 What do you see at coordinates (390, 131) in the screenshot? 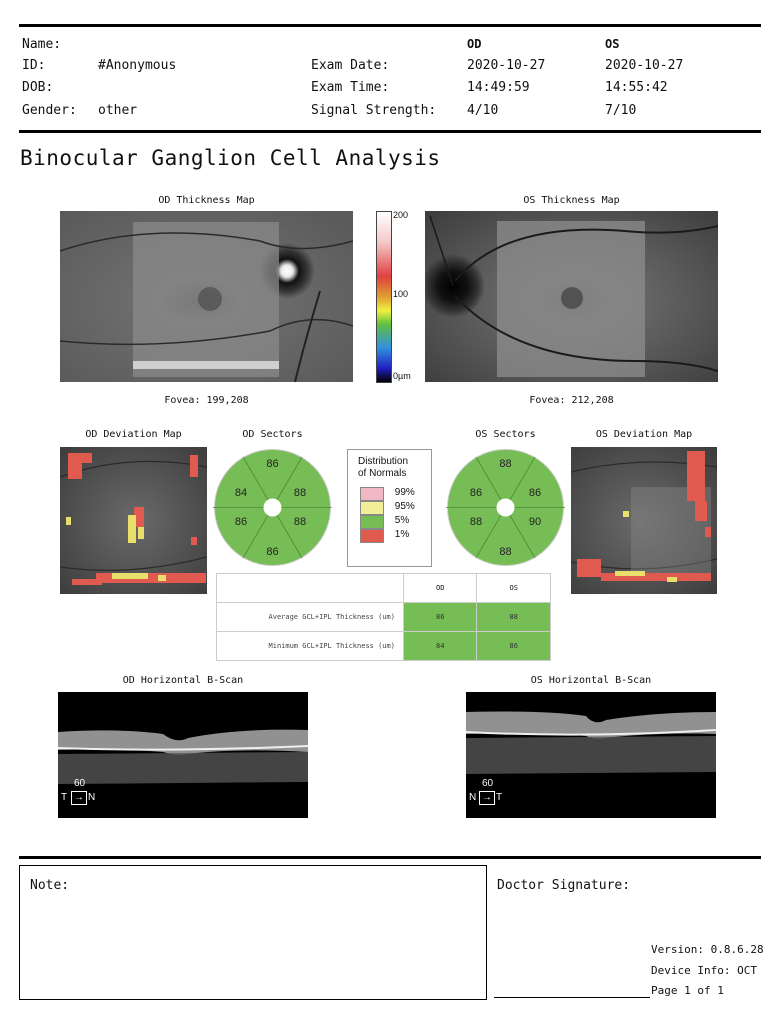
I see `header-rule` at bounding box center [390, 131].